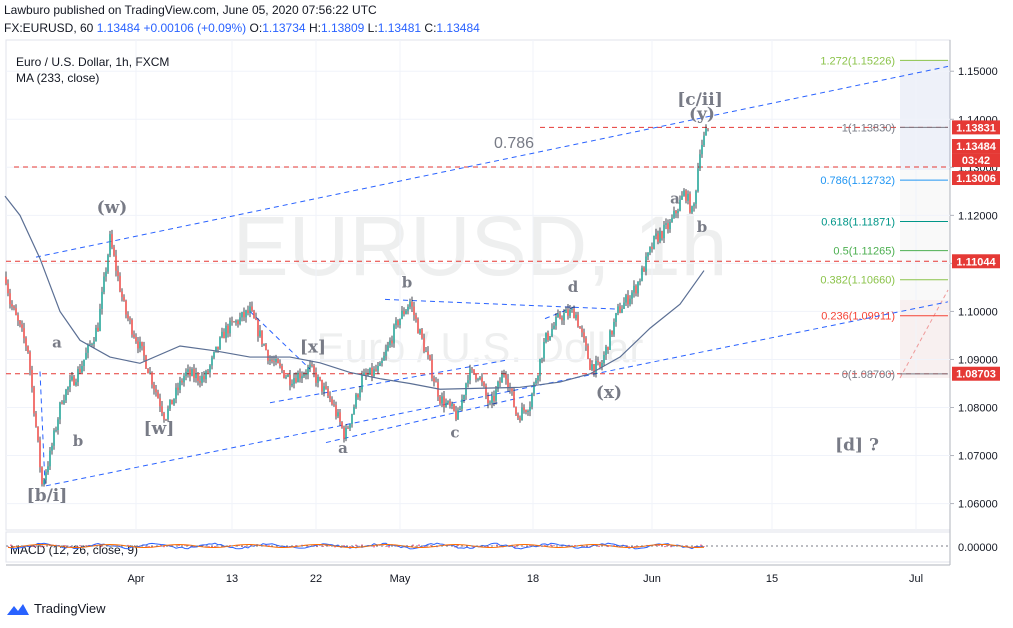 The height and width of the screenshot is (628, 1013). Describe the element at coordinates (47, 496) in the screenshot. I see `wave-label: [b/i]` at that location.